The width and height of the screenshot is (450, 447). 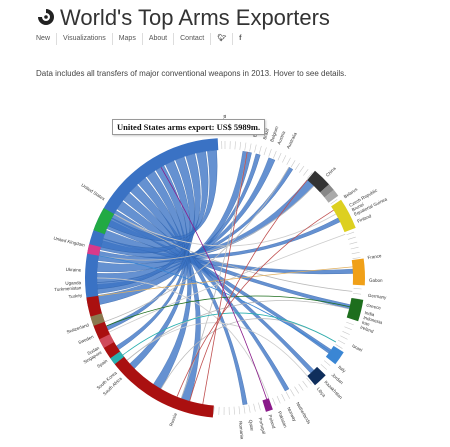 What do you see at coordinates (358, 272) in the screenshot?
I see `country-arc-france` at bounding box center [358, 272].